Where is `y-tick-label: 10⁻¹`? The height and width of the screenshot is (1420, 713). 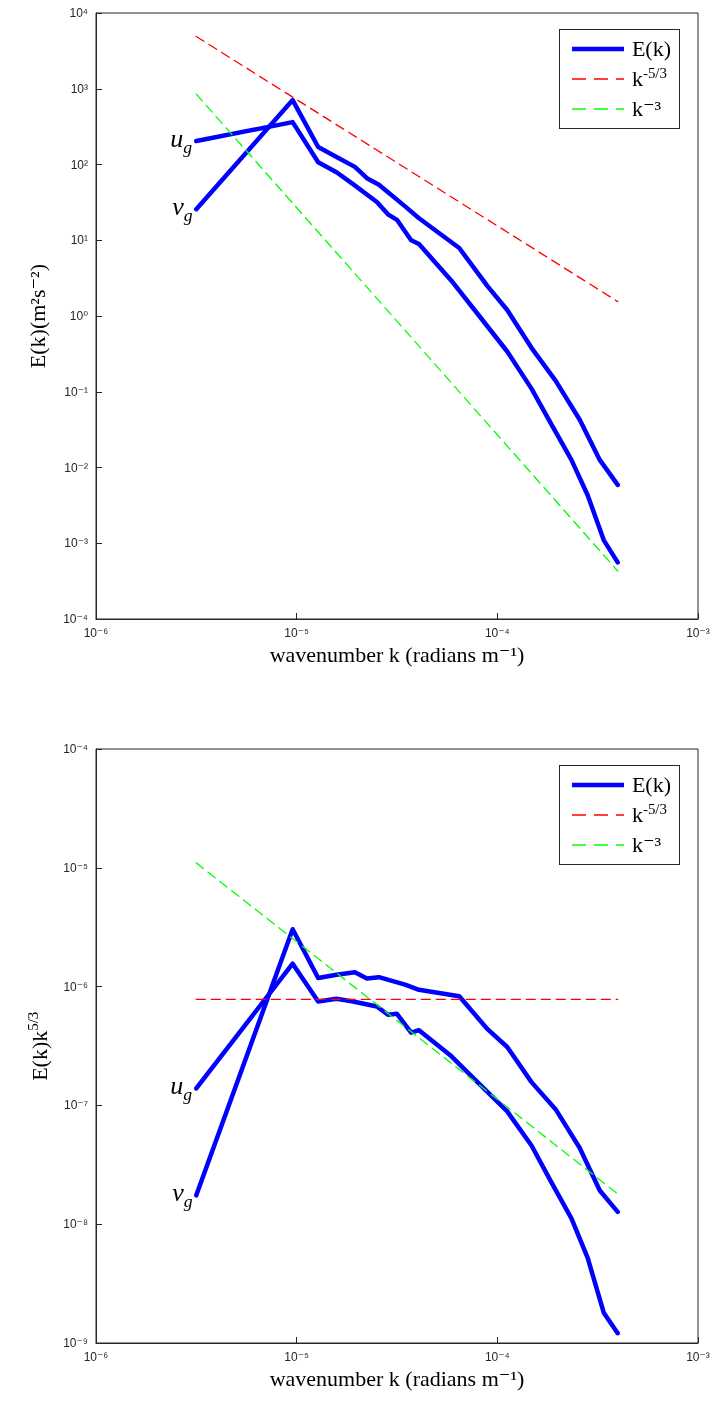
y-tick-label: 10⁻¹ is located at coordinates (76, 391).